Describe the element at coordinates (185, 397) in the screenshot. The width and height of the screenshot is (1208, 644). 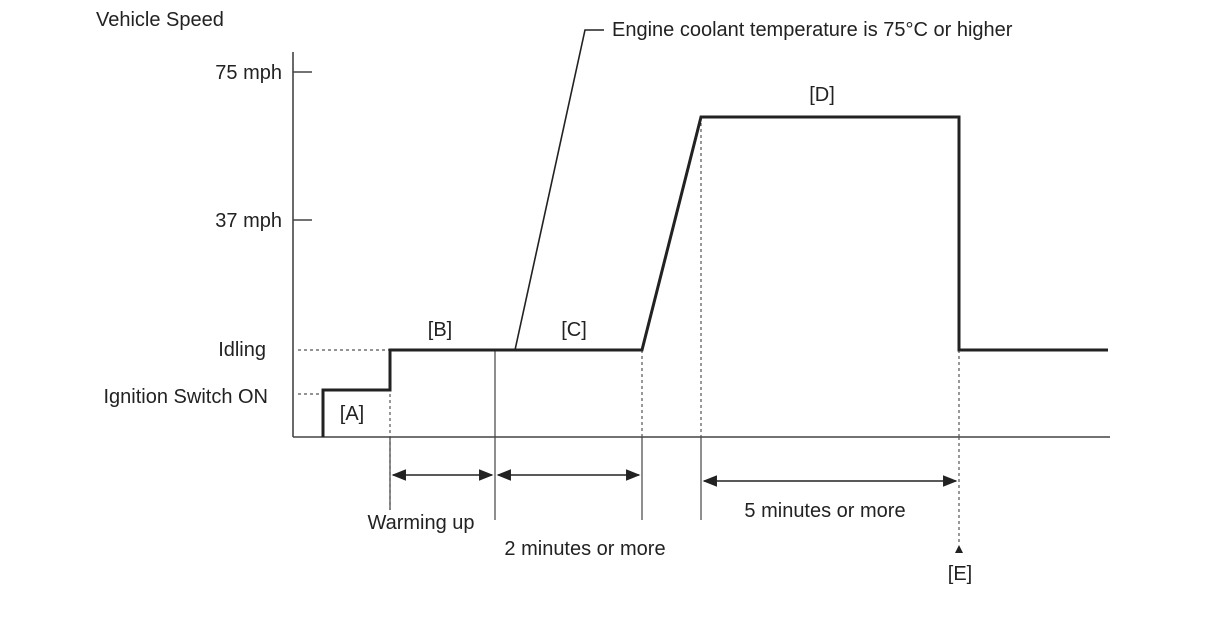
I see `label-ignition-on: Ignition Switch ON` at that location.